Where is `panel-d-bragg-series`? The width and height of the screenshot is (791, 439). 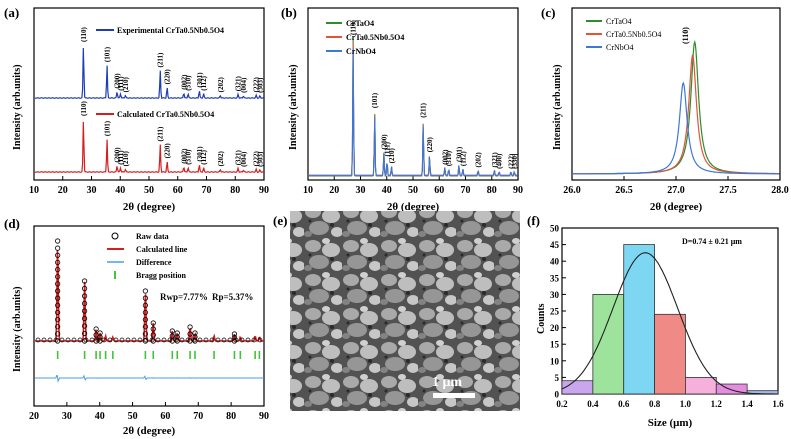
panel-d-bragg-series is located at coordinates (158, 355).